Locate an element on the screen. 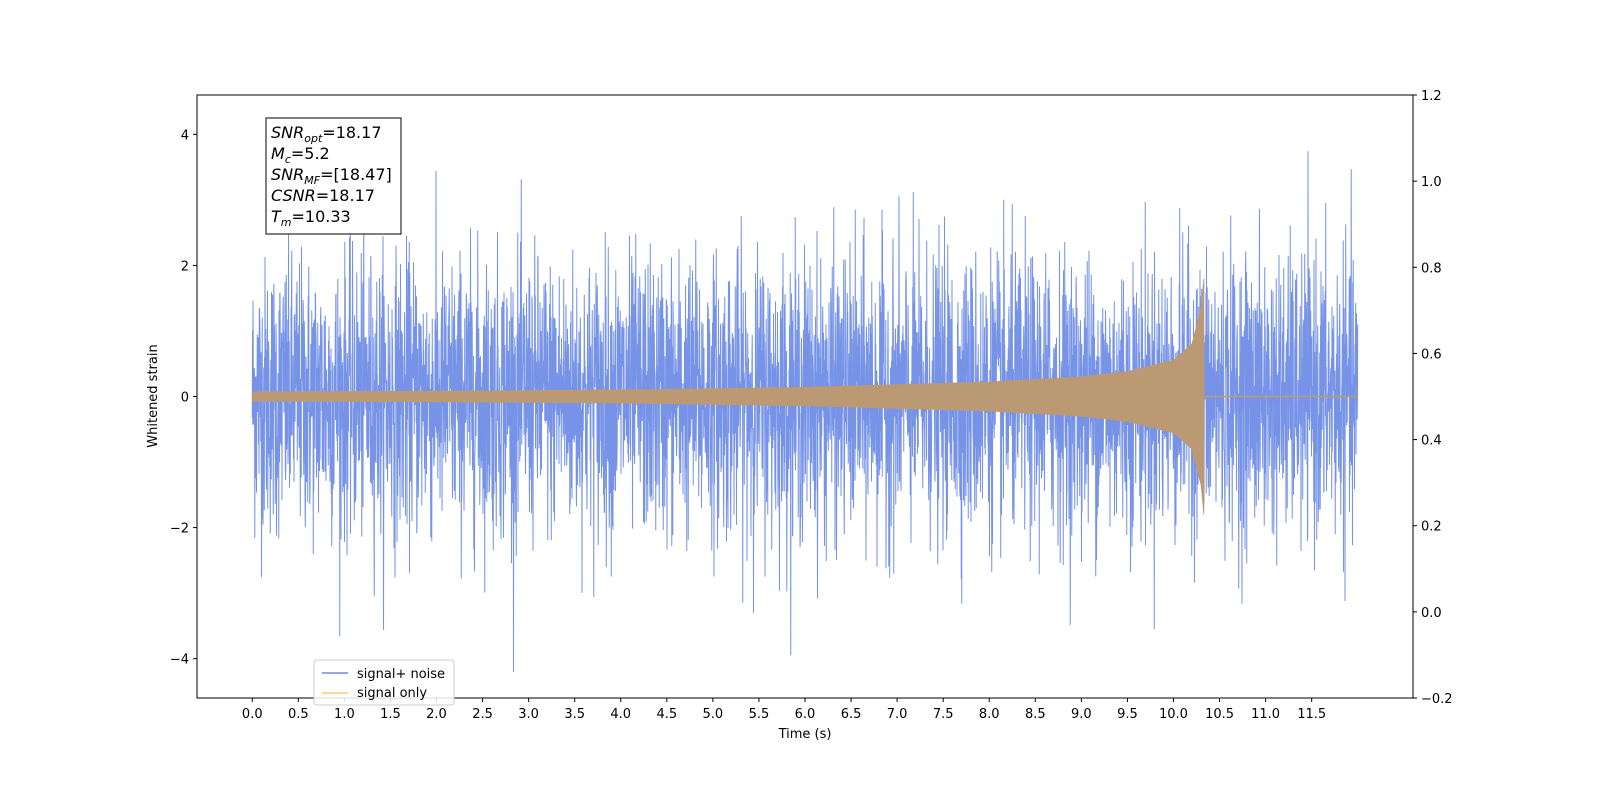  x-tick-label: 8.5 is located at coordinates (1035, 714).